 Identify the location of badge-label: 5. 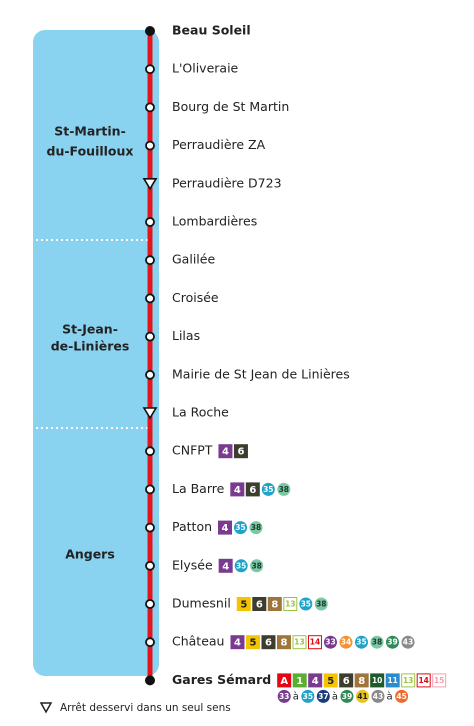
(253, 643).